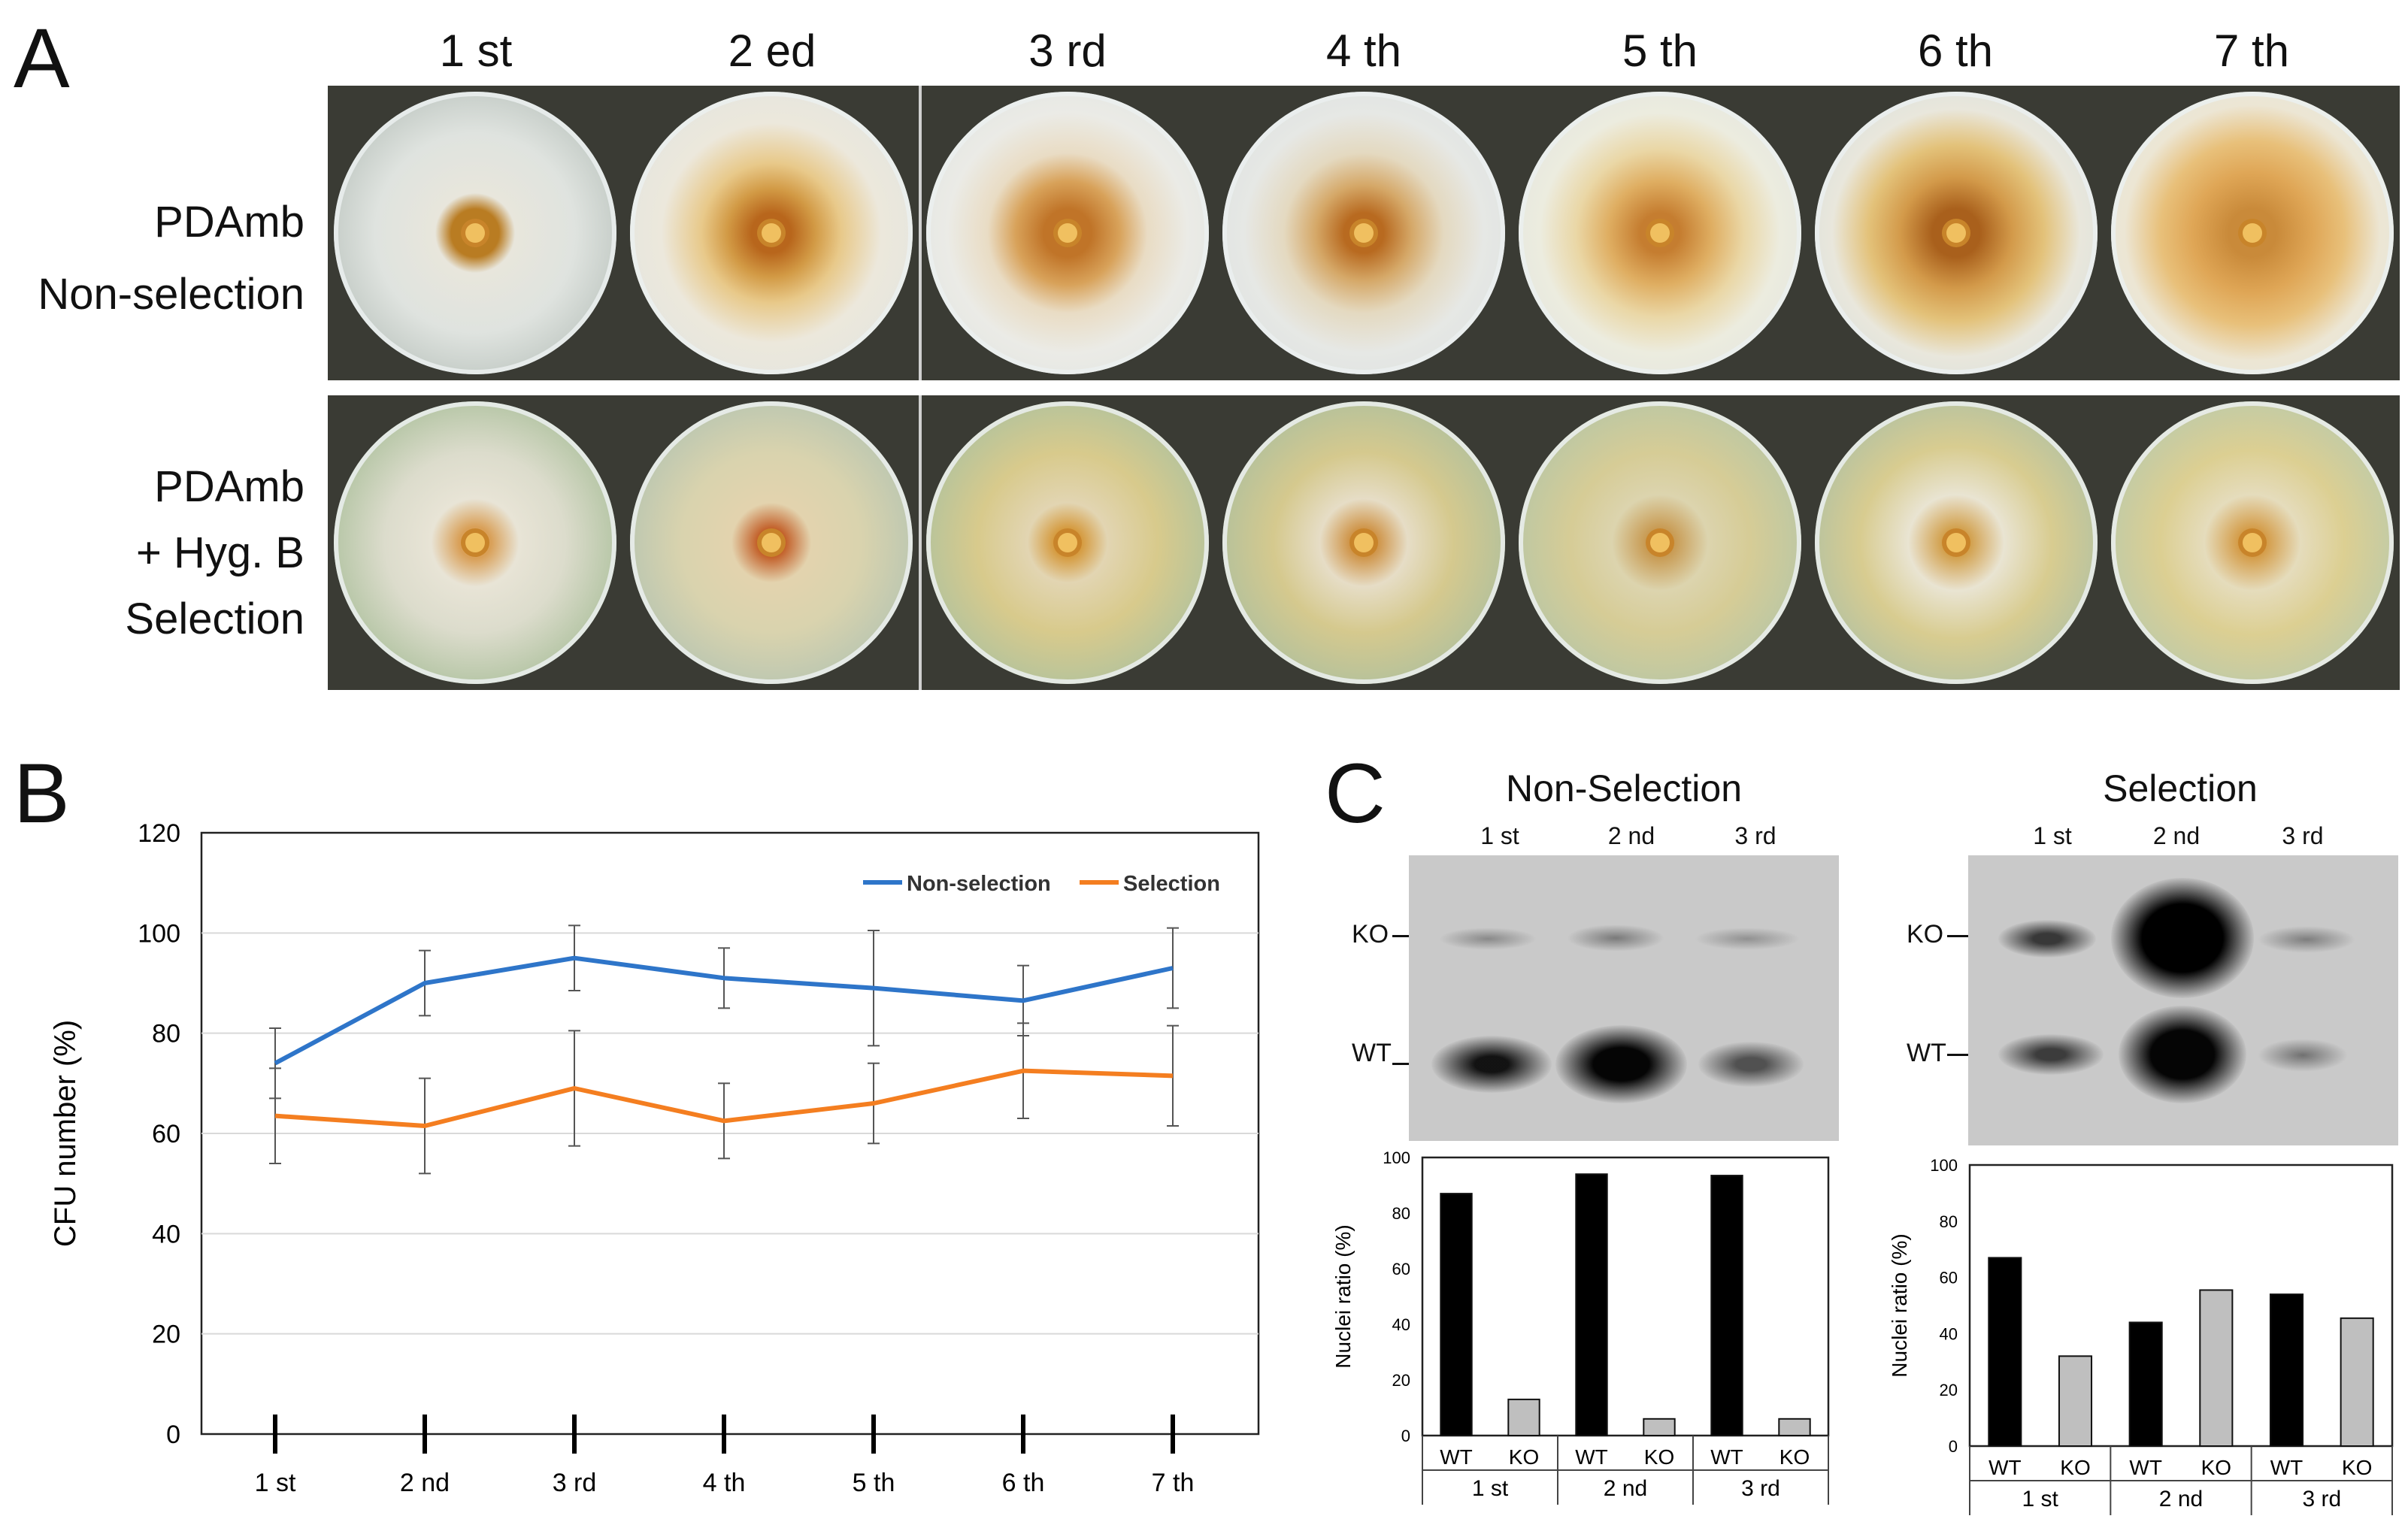 Image resolution: width=2408 pixels, height=1525 pixels. Describe the element at coordinates (724, 1098) in the screenshot. I see `series-line-selection` at that location.